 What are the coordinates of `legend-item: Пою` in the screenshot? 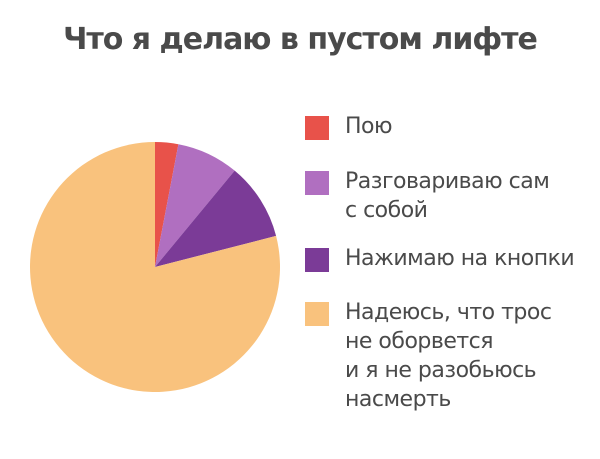 It's located at (349, 126).